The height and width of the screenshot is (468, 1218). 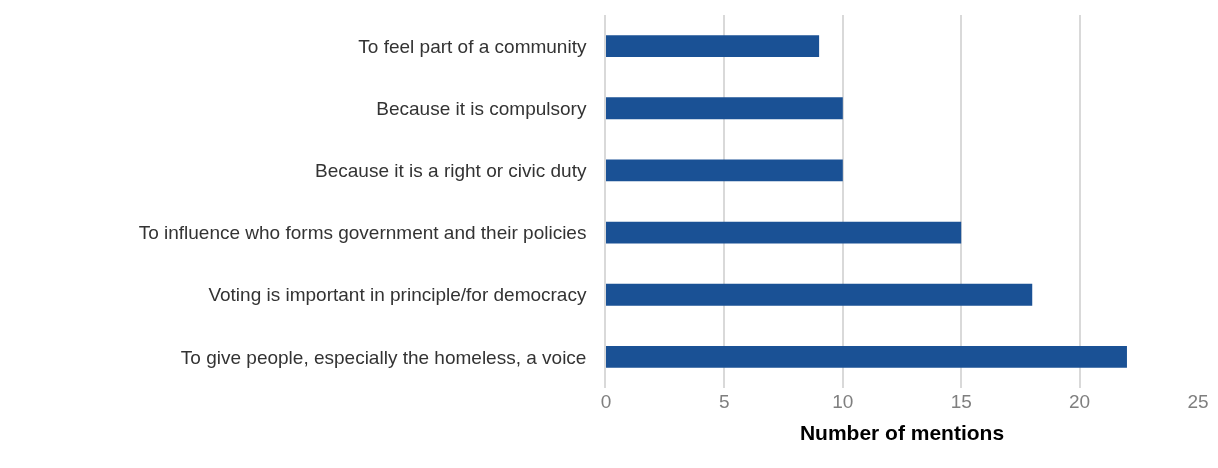 I want to click on y-tick-label: Voting is important in principle/for democracy, so click(x=397, y=295).